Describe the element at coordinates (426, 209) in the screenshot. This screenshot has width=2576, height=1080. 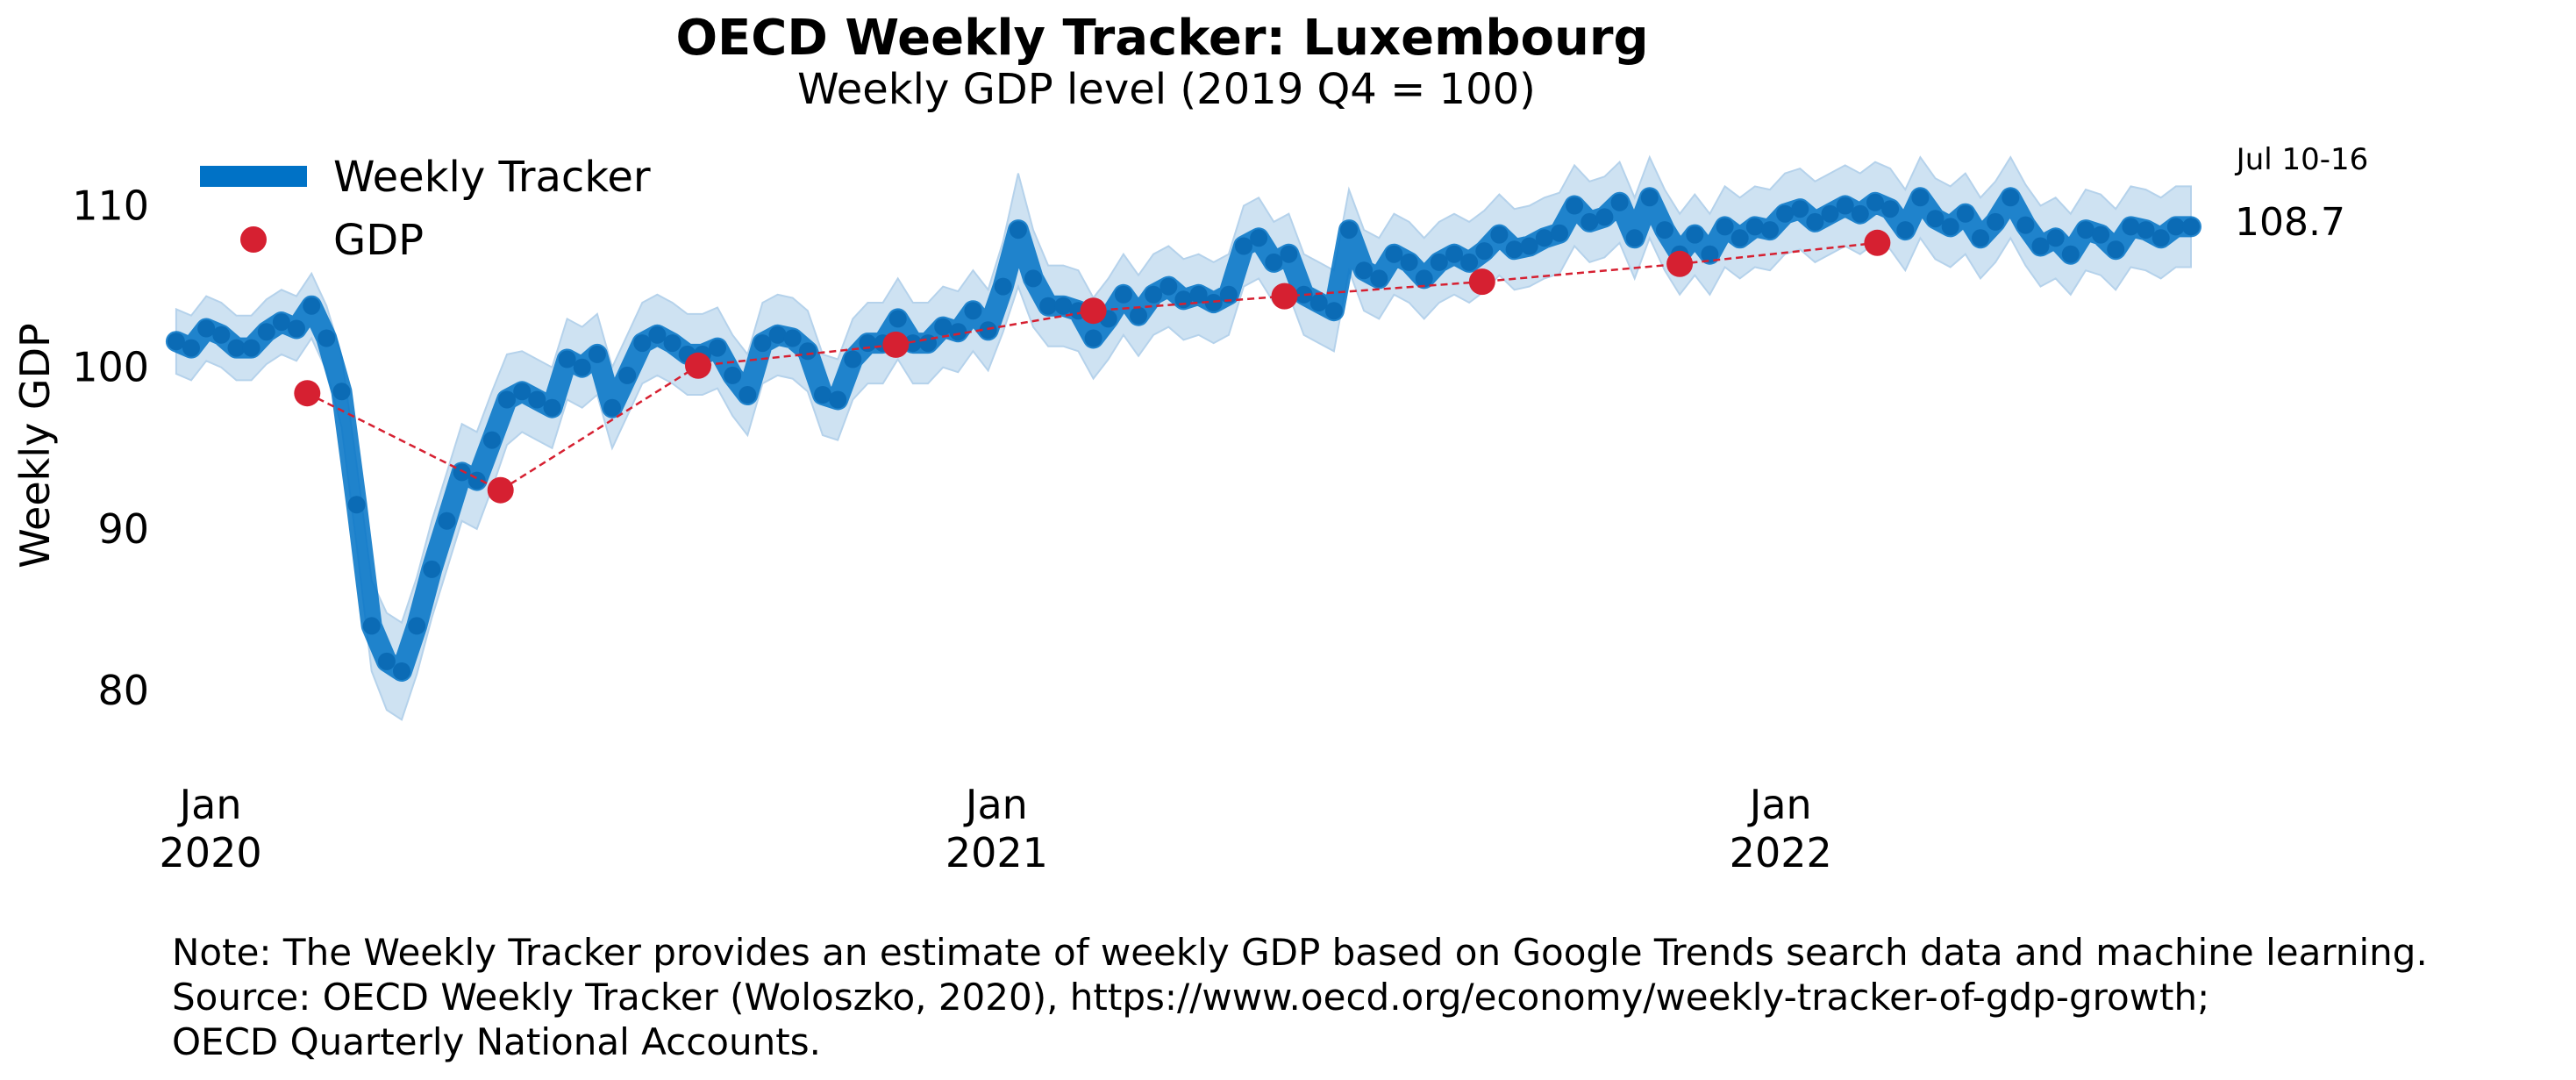
I see `legend: Weekly Tracker GDP` at that location.